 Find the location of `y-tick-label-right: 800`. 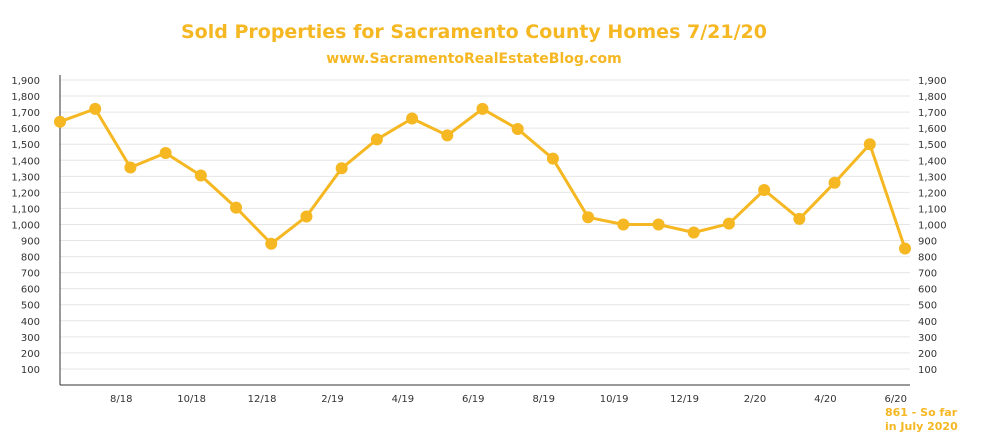

y-tick-label-right: 800 is located at coordinates (927, 258).